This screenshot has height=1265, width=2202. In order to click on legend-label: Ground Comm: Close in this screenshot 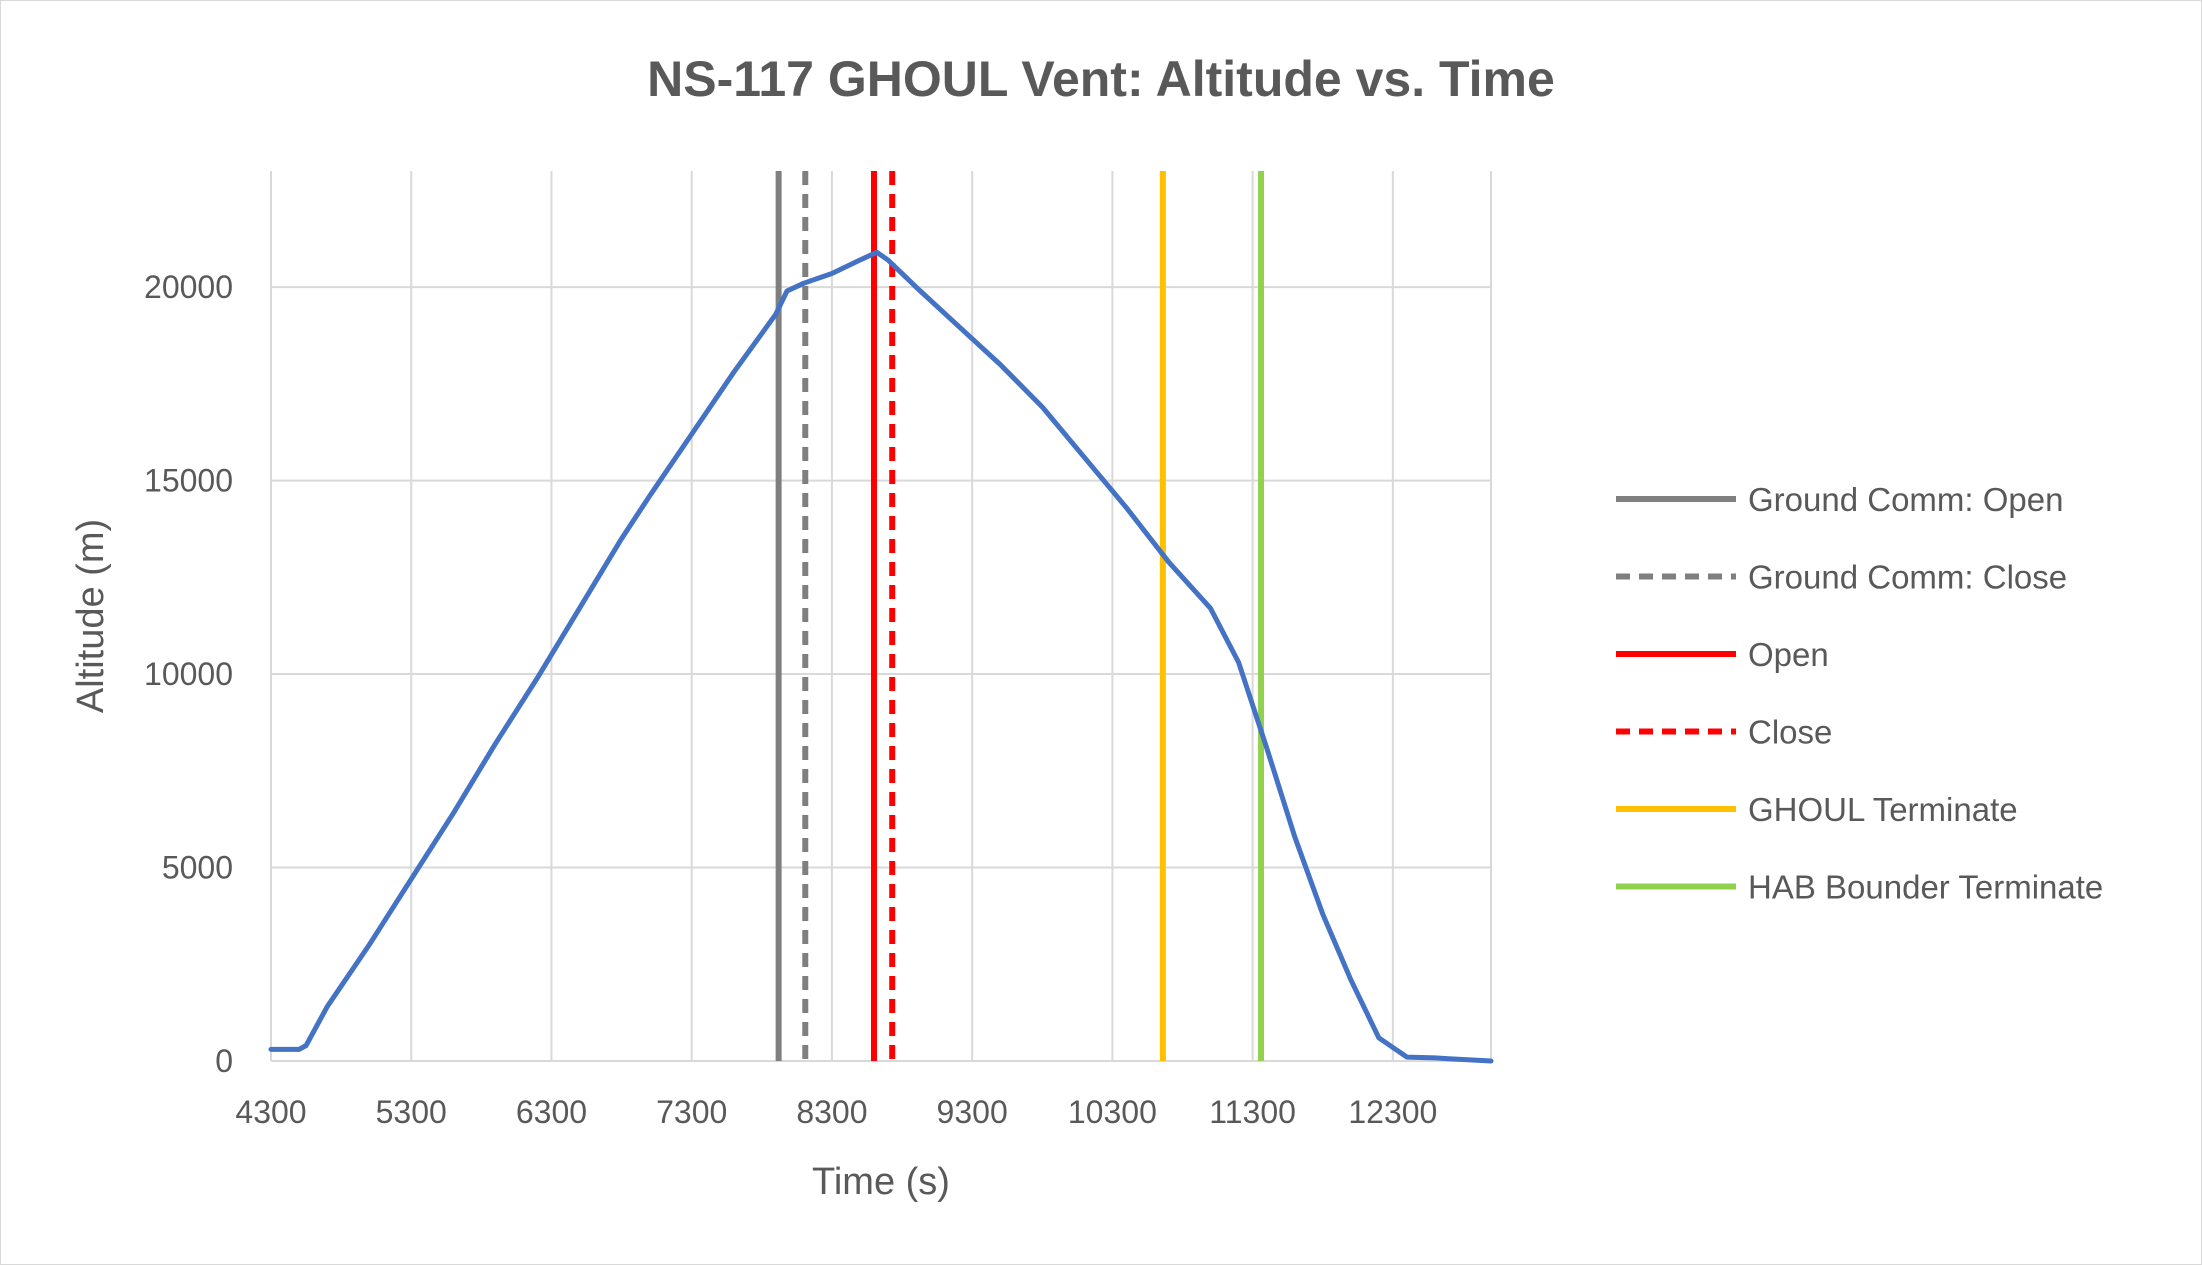, I will do `click(1907, 577)`.